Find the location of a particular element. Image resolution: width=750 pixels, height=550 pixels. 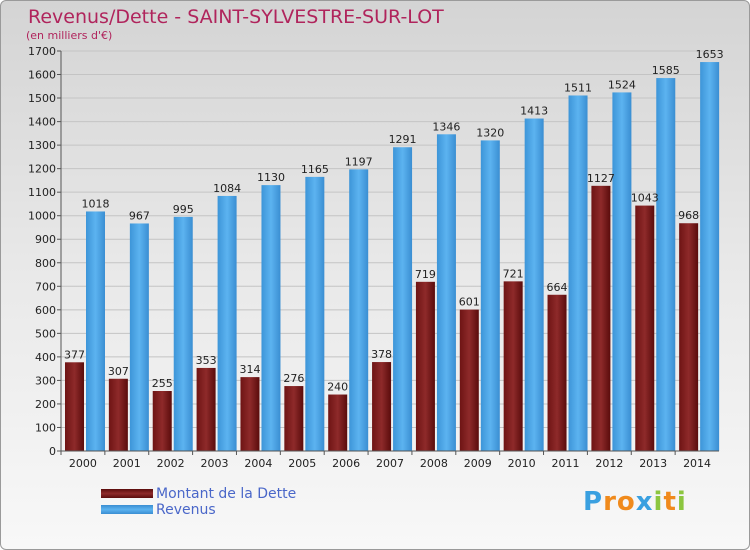

x-tick-label: 2007 is located at coordinates (390, 463).